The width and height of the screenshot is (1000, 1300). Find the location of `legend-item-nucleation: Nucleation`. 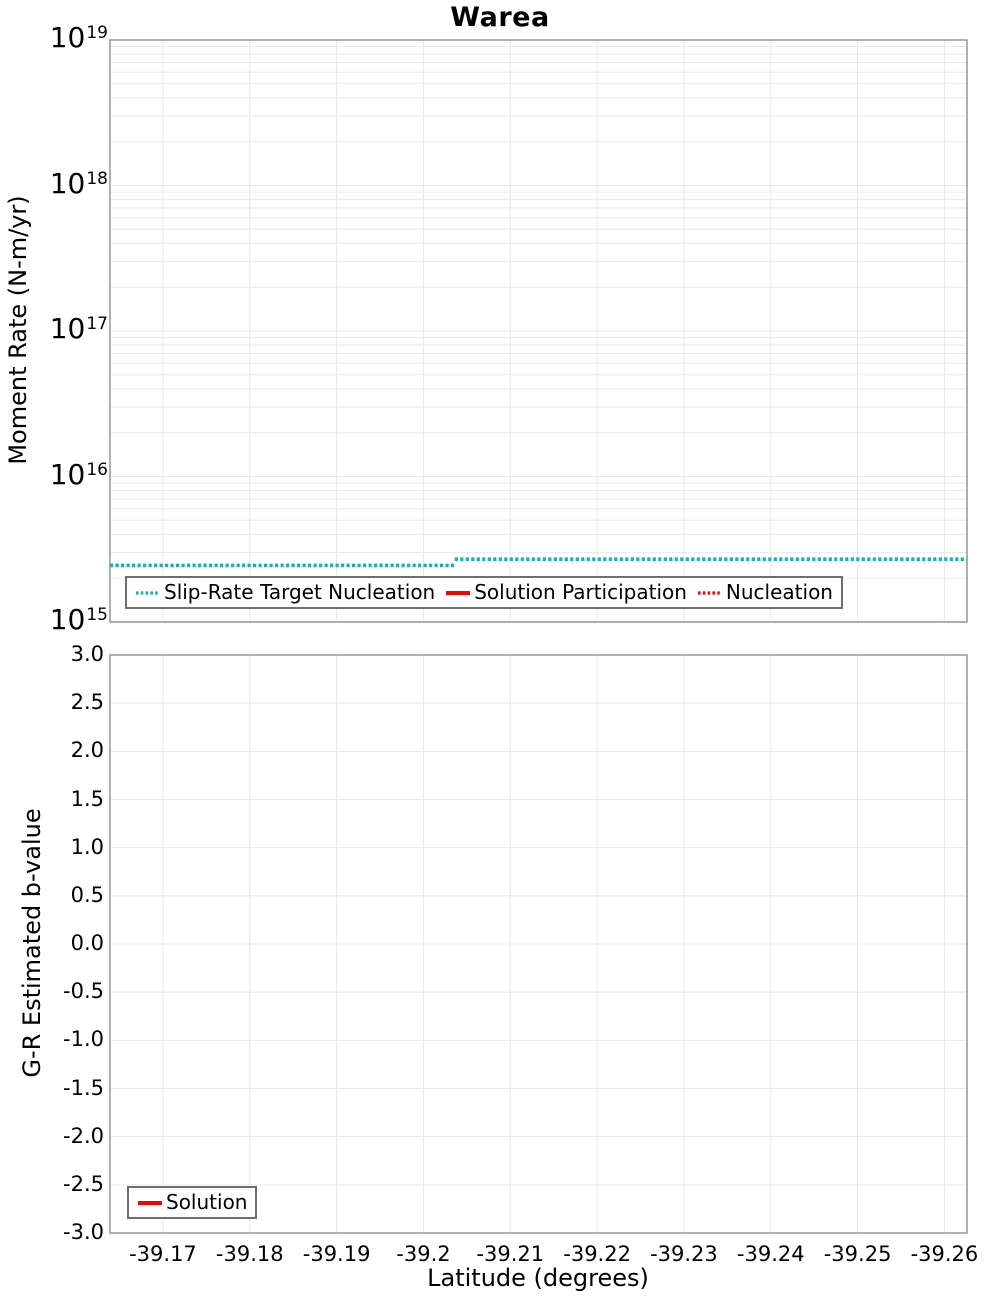

legend-item-nucleation: Nucleation is located at coordinates (765, 592).